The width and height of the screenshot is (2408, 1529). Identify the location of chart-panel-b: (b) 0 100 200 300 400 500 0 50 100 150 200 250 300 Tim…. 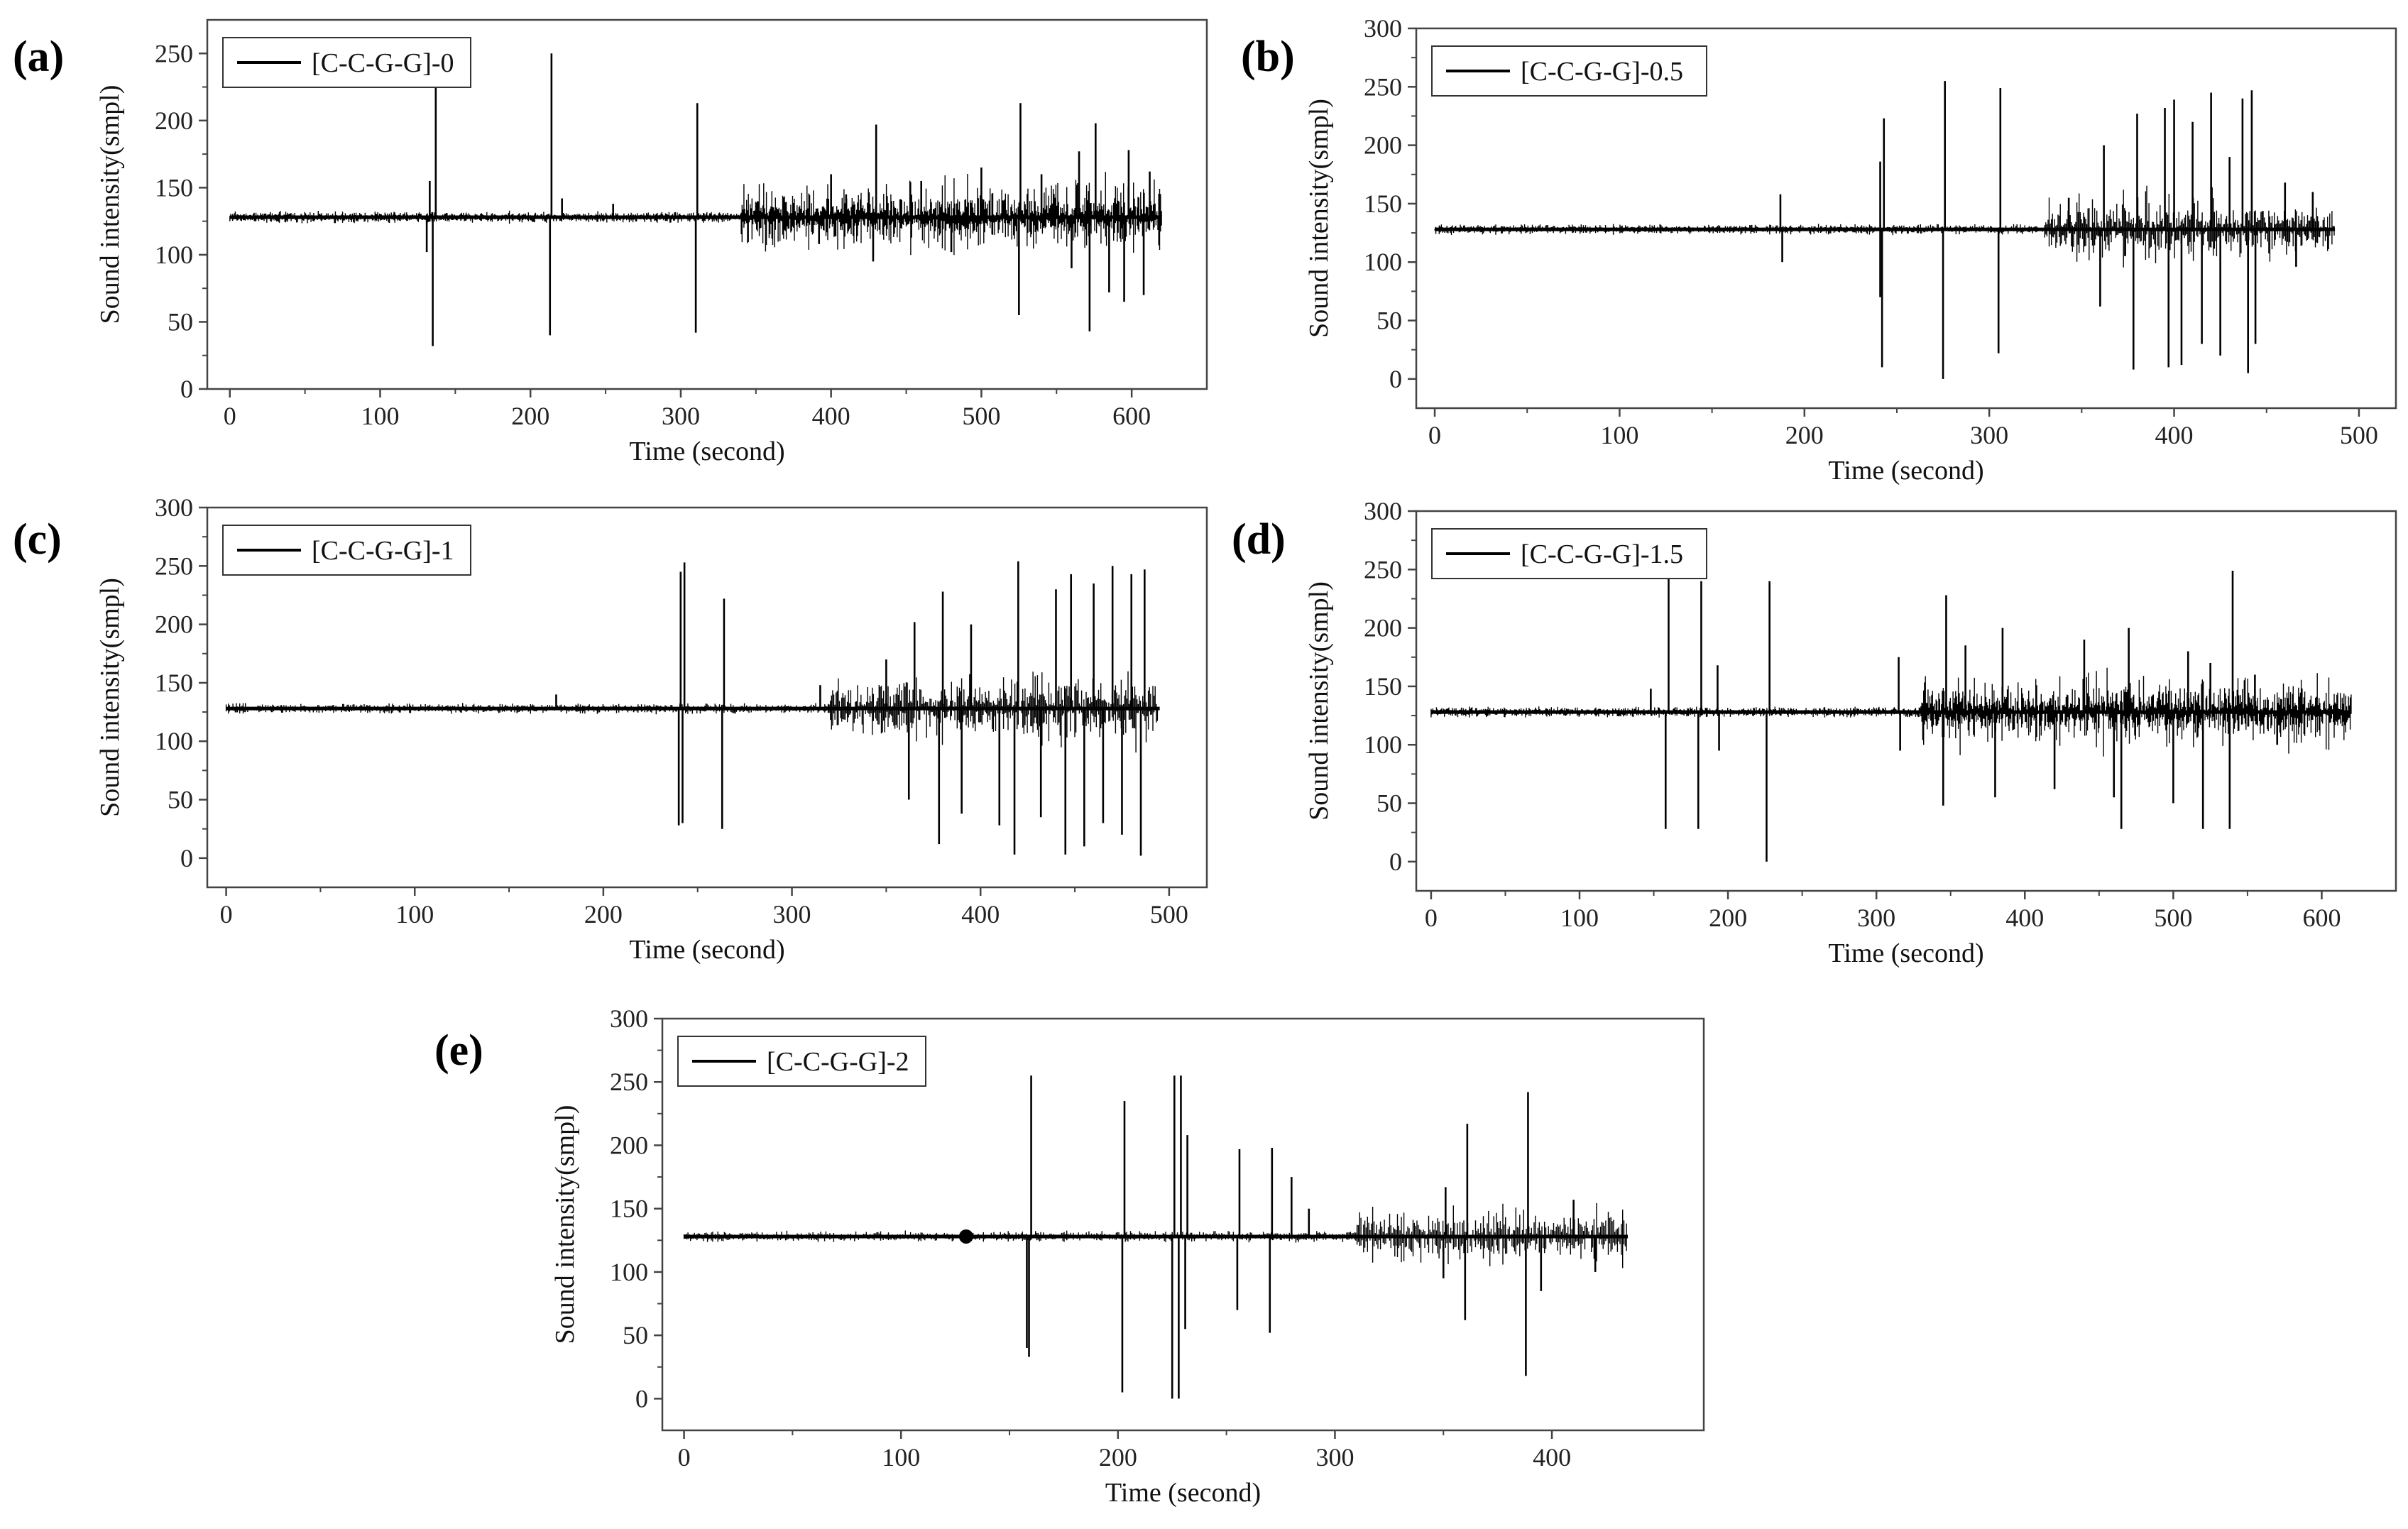
(1819, 250).